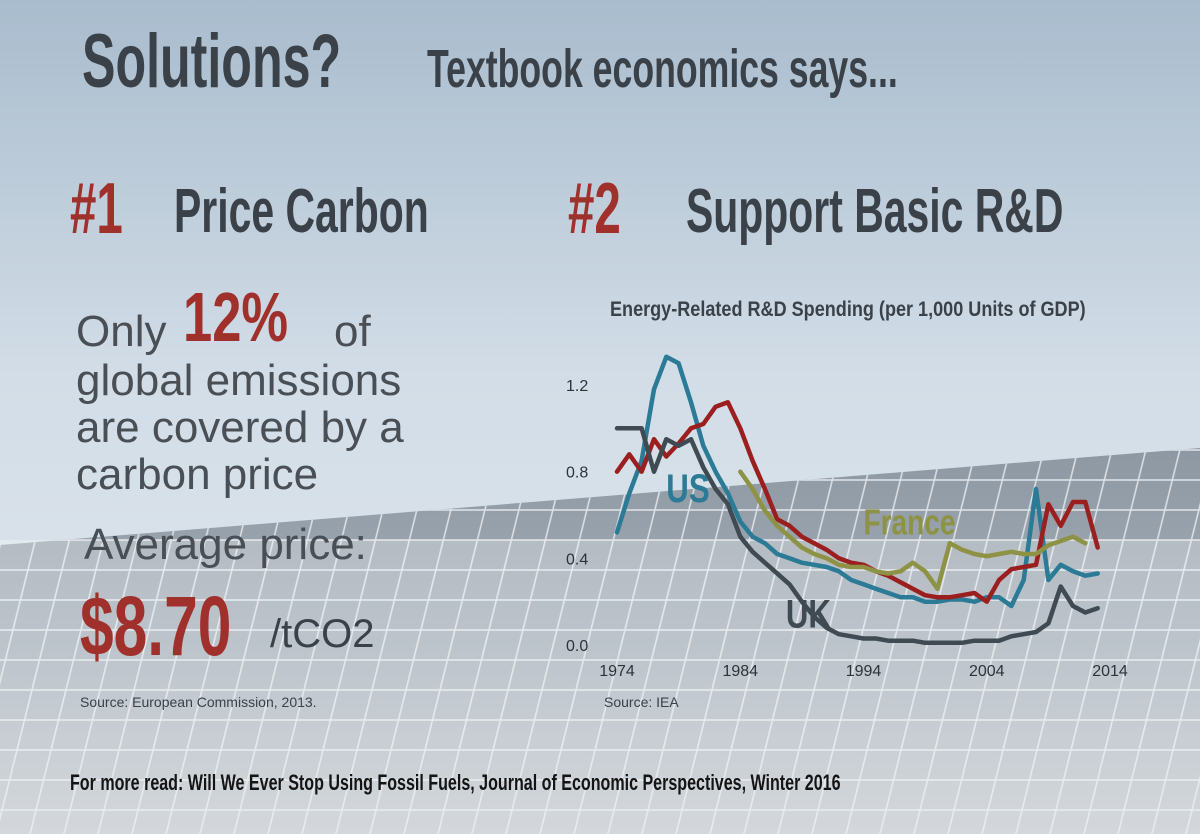  What do you see at coordinates (577, 386) in the screenshot?
I see `y-tick-label: 1.2` at bounding box center [577, 386].